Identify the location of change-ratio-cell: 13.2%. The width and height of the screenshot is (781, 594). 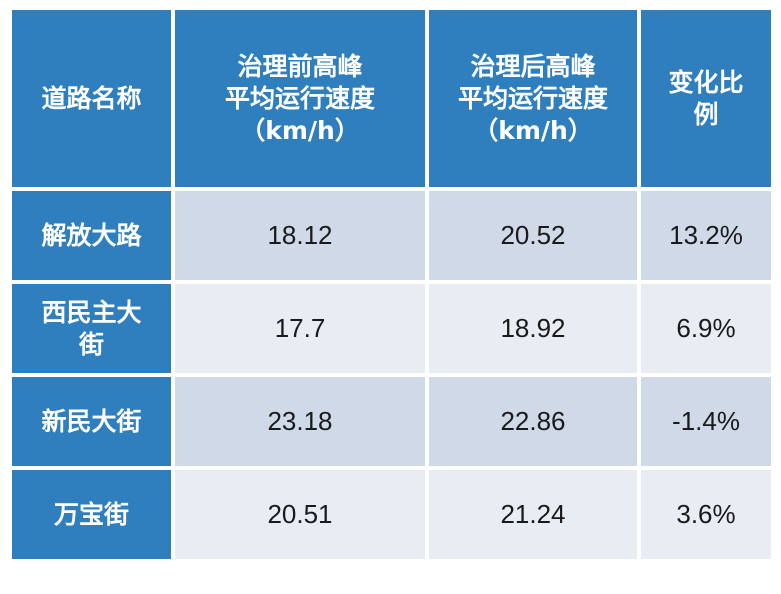
(706, 235).